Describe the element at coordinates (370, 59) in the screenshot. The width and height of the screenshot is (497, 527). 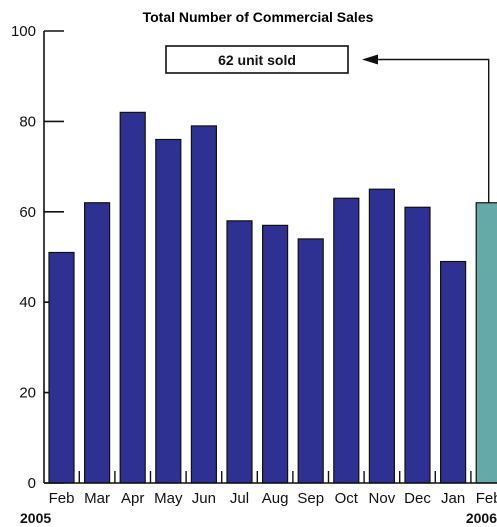
I see `annotation-arrowhead` at that location.